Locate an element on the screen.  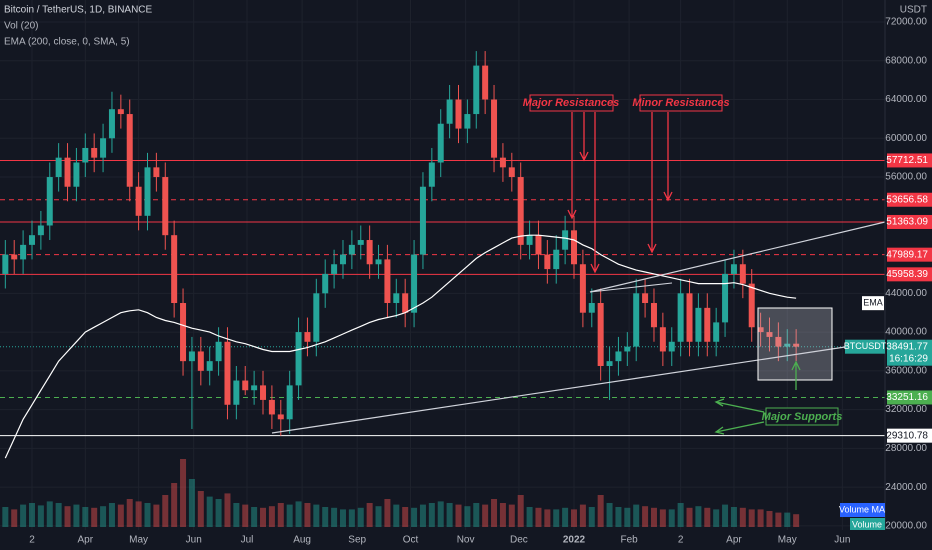
y-tick-label: 56000.00 is located at coordinates (906, 177).